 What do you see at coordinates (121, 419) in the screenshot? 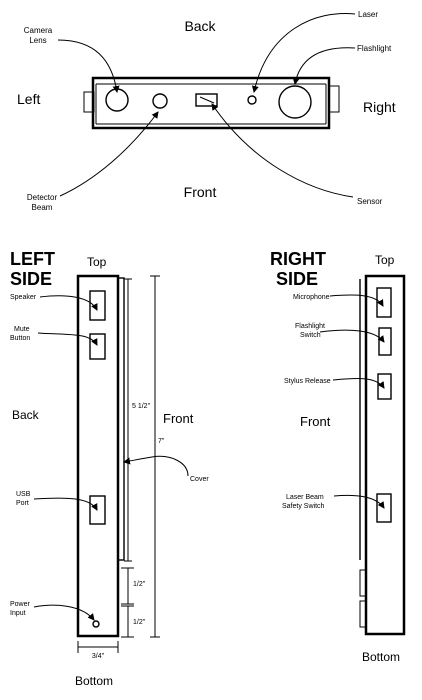
I see `cover-strip` at bounding box center [121, 419].